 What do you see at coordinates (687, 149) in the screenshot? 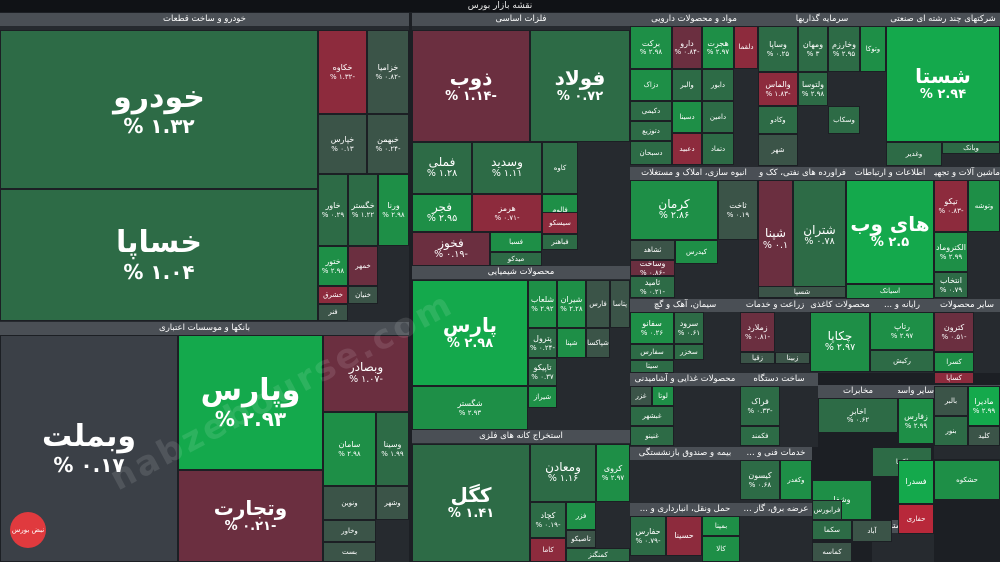
I see `stock-tile: دعبید` at bounding box center [687, 149].